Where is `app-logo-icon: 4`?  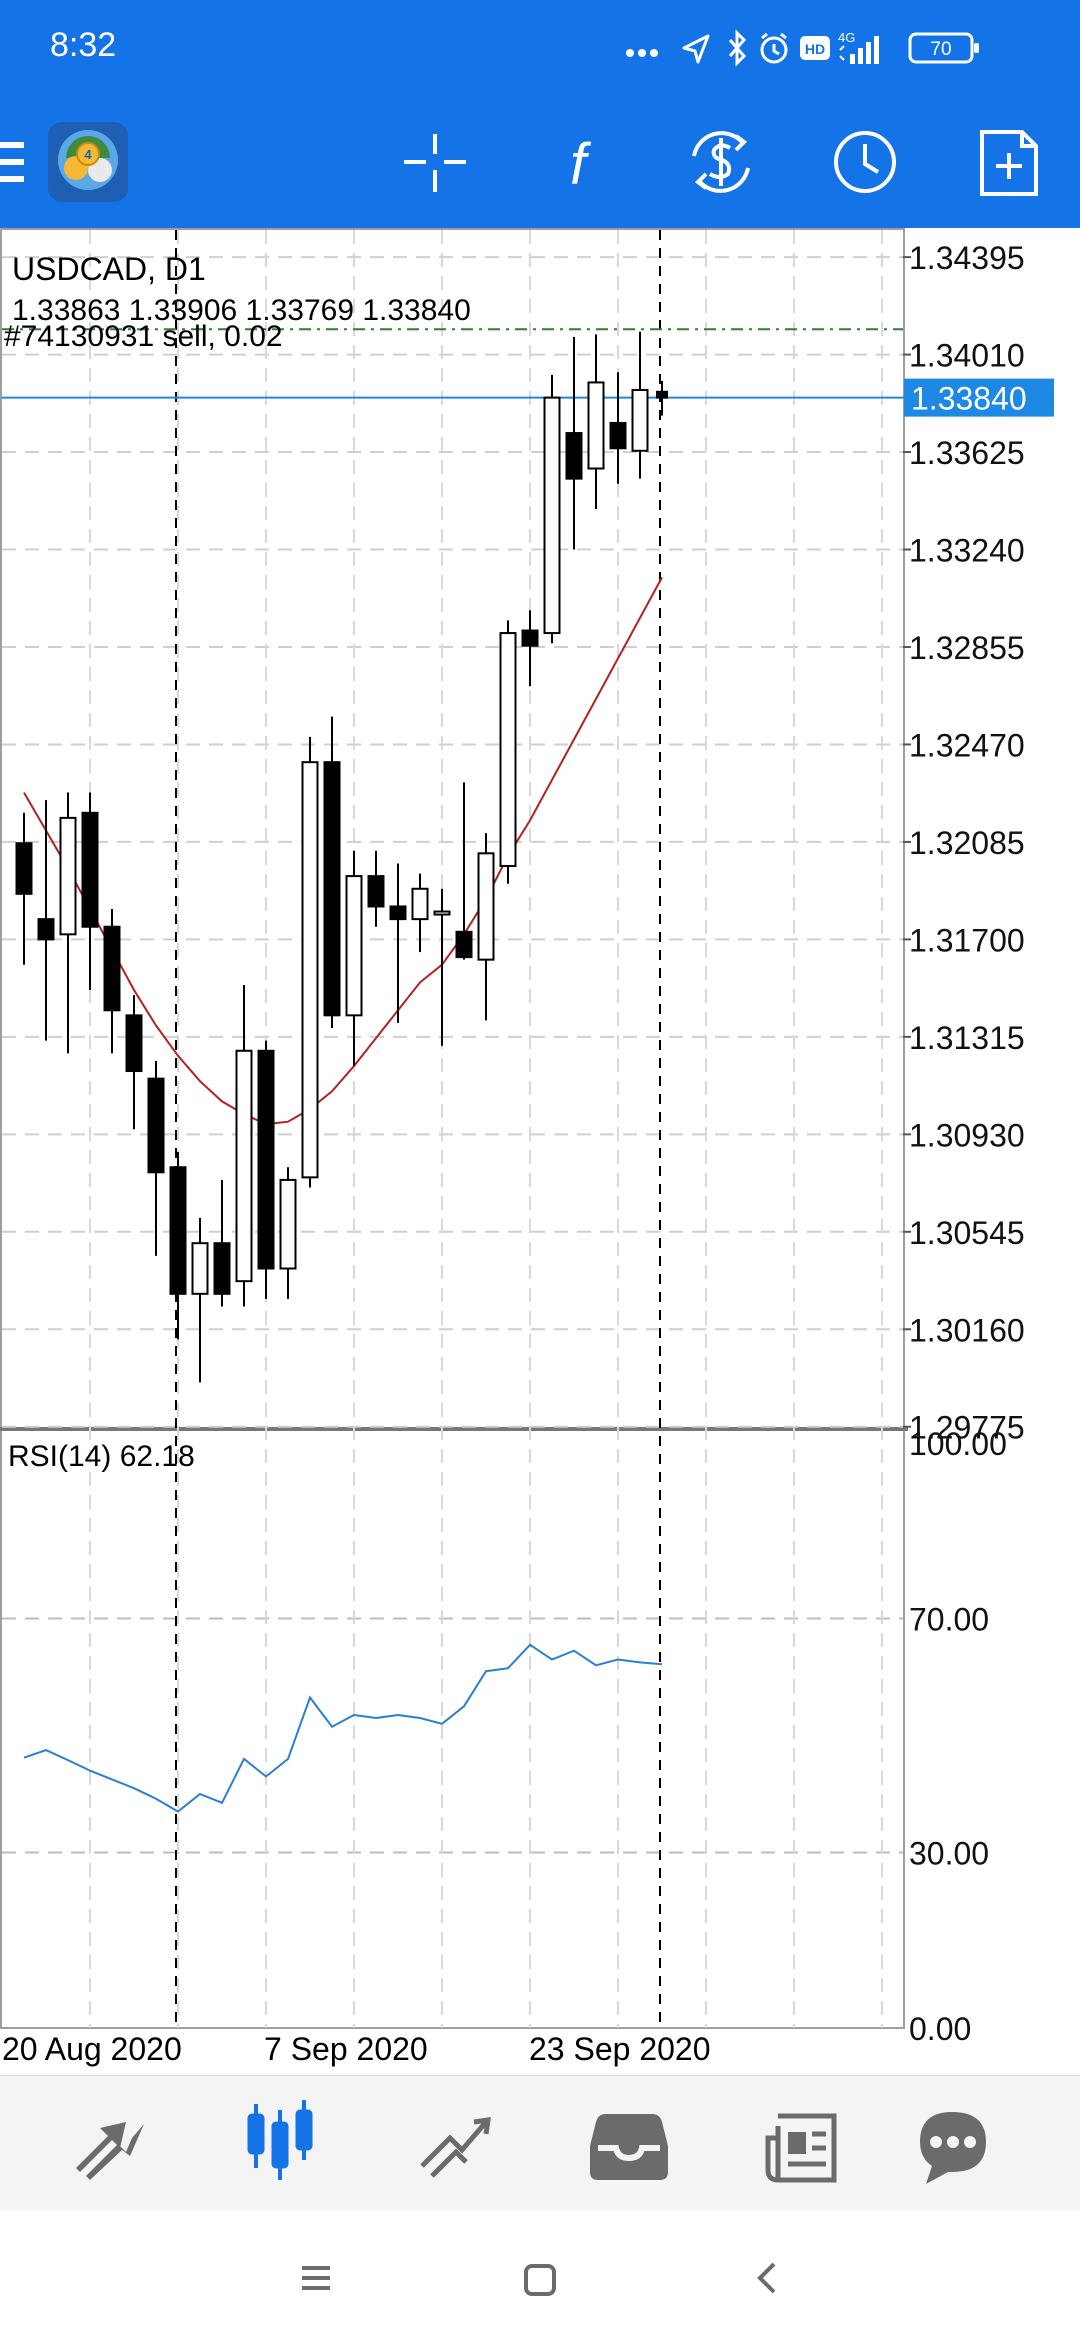 app-logo-icon: 4 is located at coordinates (88, 162).